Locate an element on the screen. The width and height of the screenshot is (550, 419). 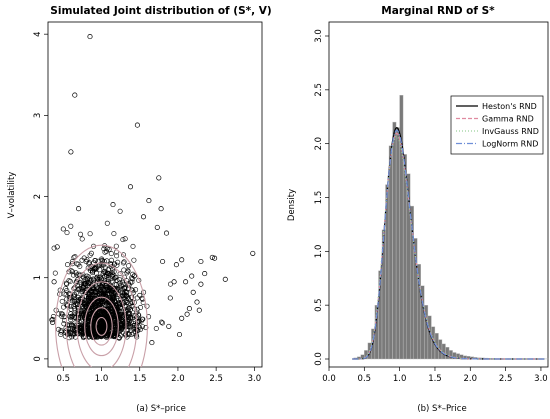
histogram-bar is located at coordinates (408, 266).